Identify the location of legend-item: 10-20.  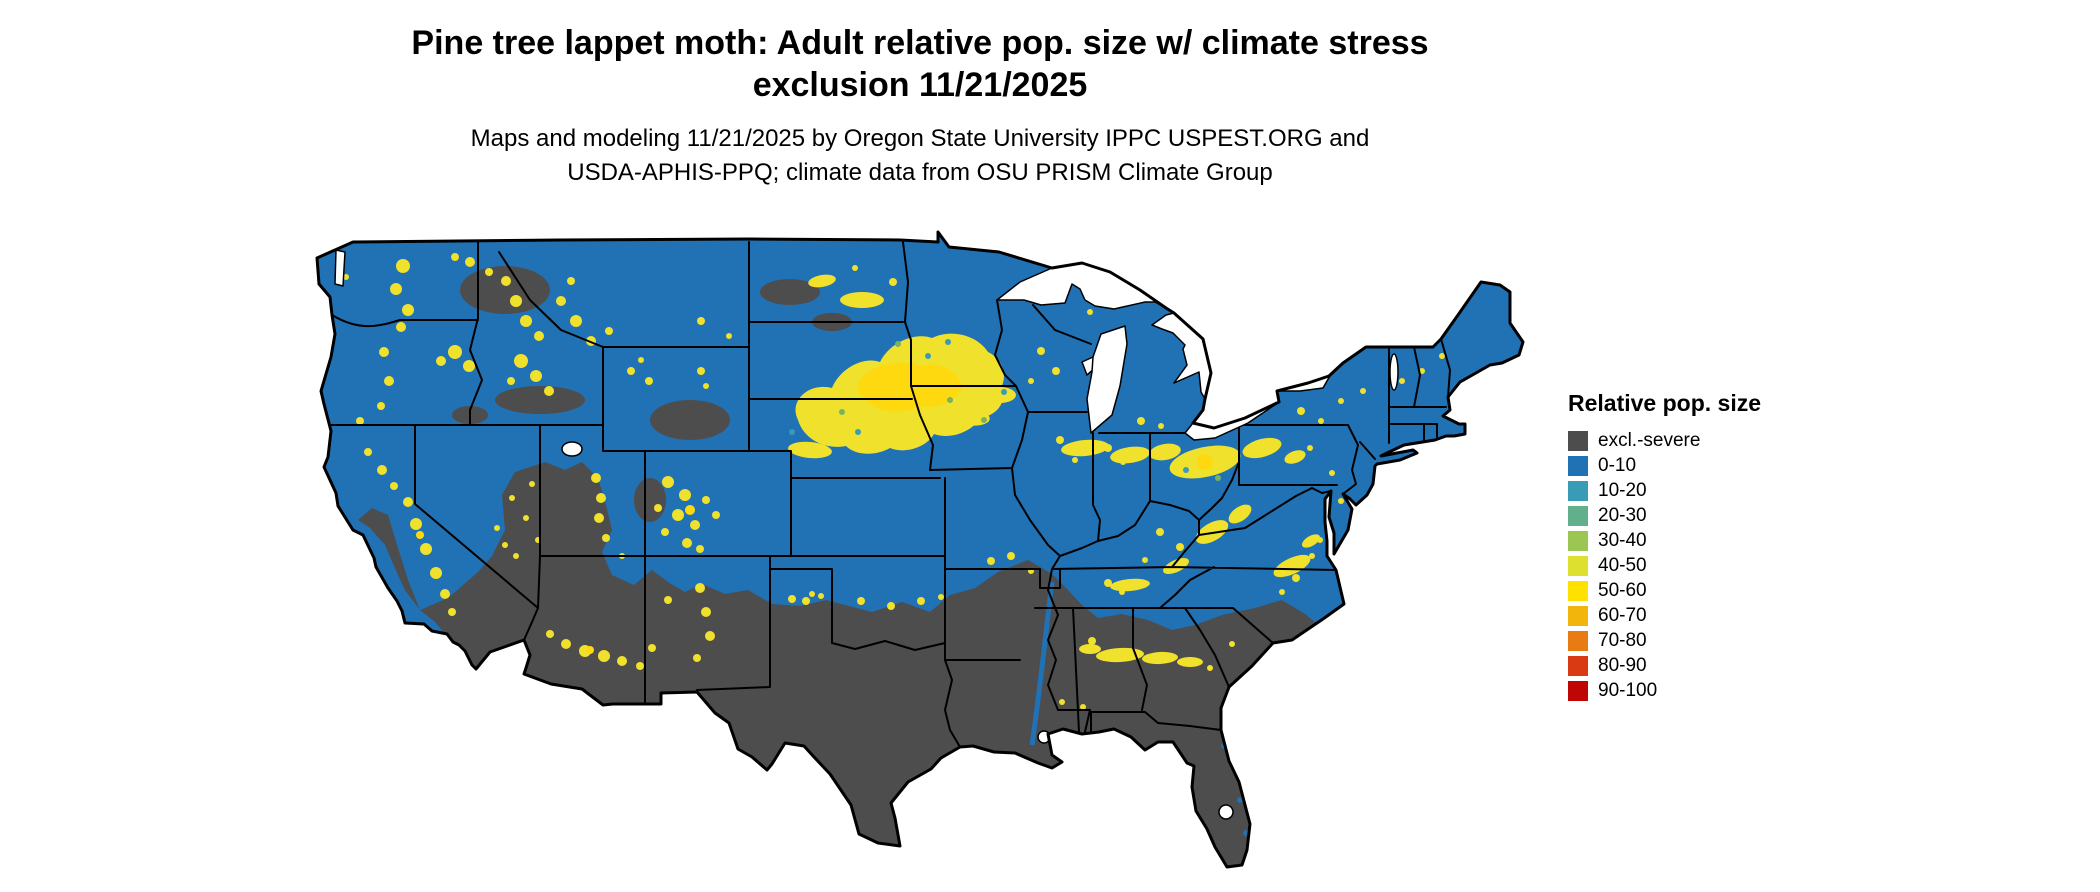
(1664, 491).